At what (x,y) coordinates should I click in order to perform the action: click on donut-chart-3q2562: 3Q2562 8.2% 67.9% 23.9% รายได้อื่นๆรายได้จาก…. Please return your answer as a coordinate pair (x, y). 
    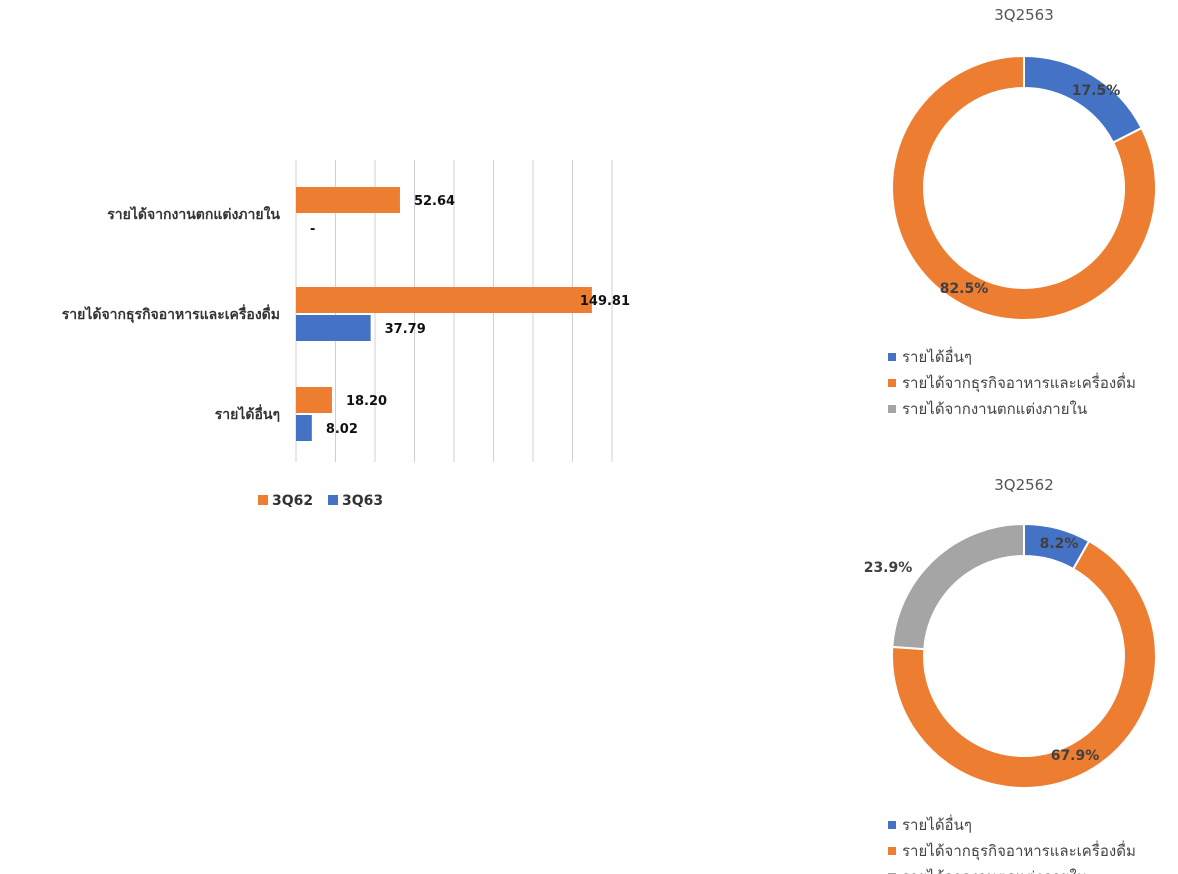
    Looking at the image, I should click on (1010, 675).